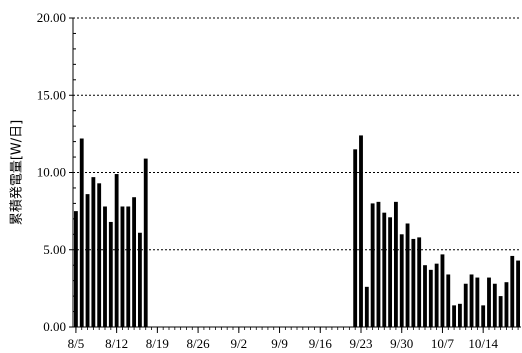 The width and height of the screenshot is (522, 353). Describe the element at coordinates (360, 343) in the screenshot. I see `x-tick-label: 9/23` at that location.